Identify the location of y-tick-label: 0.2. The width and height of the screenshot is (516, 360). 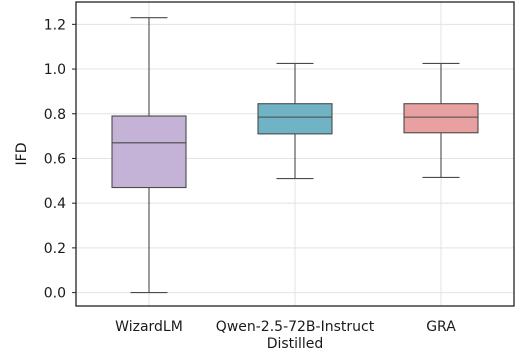
(55, 249).